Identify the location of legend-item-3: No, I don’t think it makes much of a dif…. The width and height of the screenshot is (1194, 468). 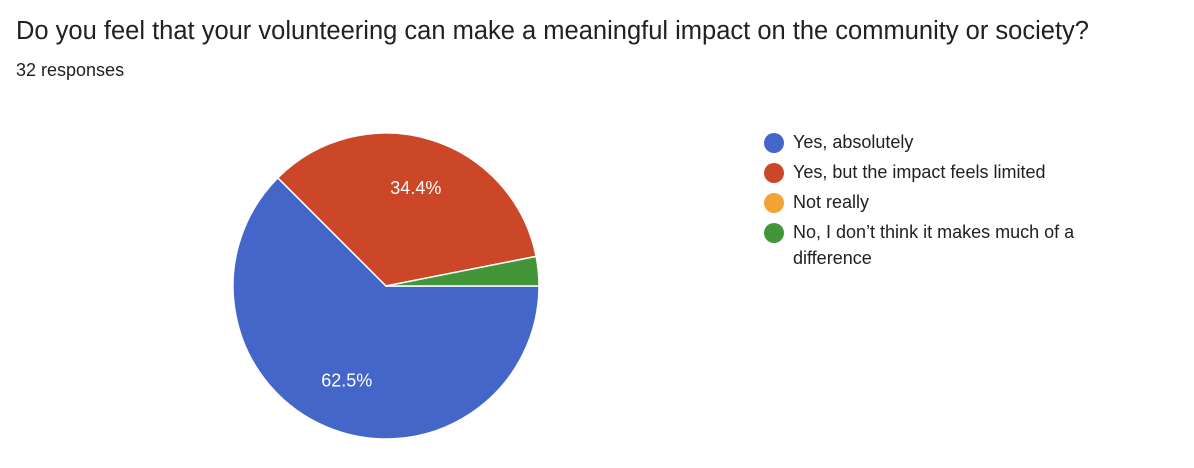
(954, 246).